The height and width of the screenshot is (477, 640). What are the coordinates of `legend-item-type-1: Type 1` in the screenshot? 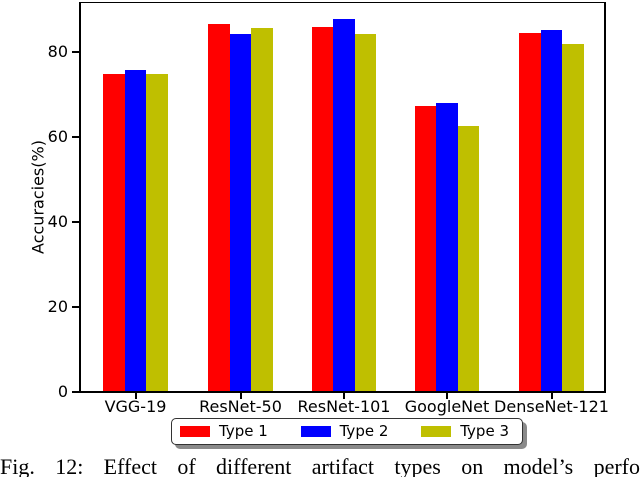 It's located at (224, 431).